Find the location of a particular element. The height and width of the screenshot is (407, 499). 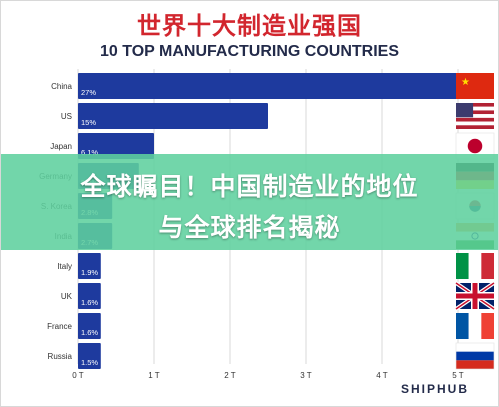

category-label: Russia is located at coordinates (60, 356).